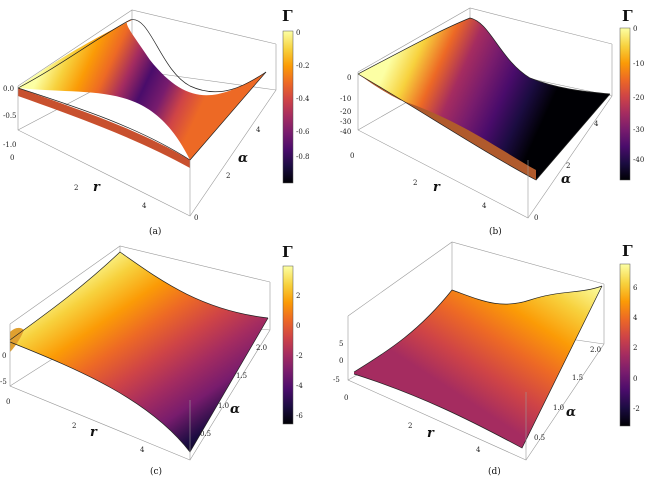  Describe the element at coordinates (341, 344) in the screenshot. I see `panel-d-z-tick: 5` at that location.